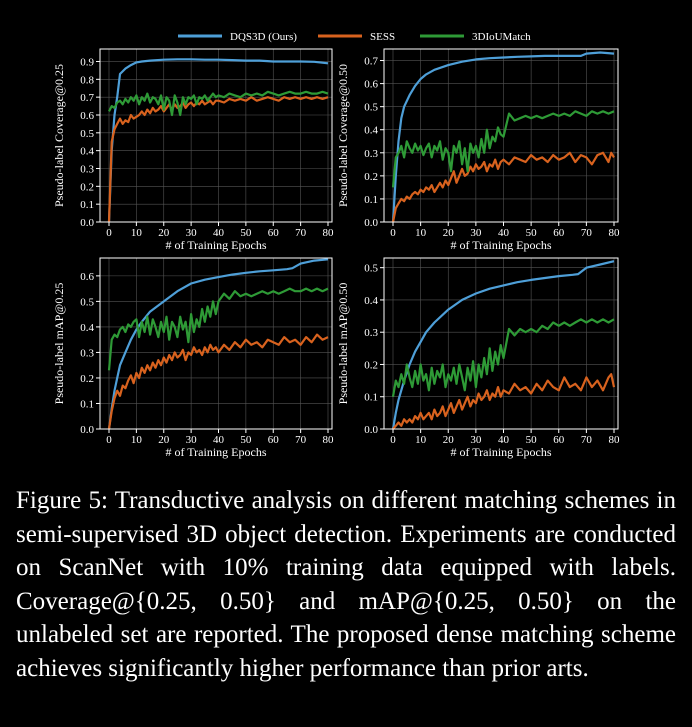  Describe the element at coordinates (301, 233) in the screenshot. I see `p0-xtick-label-7: 70` at that location.